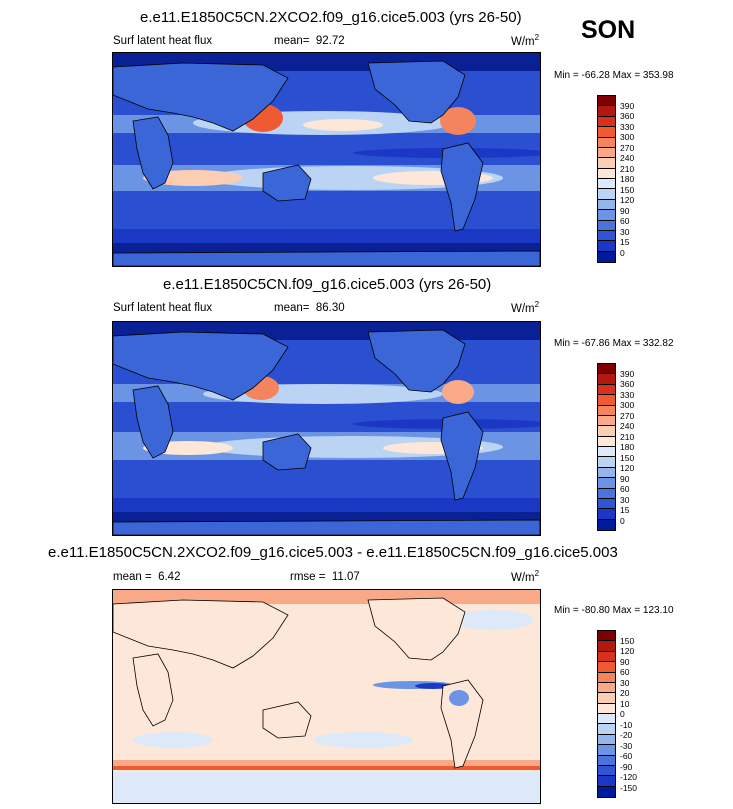 The height and width of the screenshot is (809, 733). Describe the element at coordinates (169, 577) in the screenshot. I see `mean-value: 6.42` at that location.